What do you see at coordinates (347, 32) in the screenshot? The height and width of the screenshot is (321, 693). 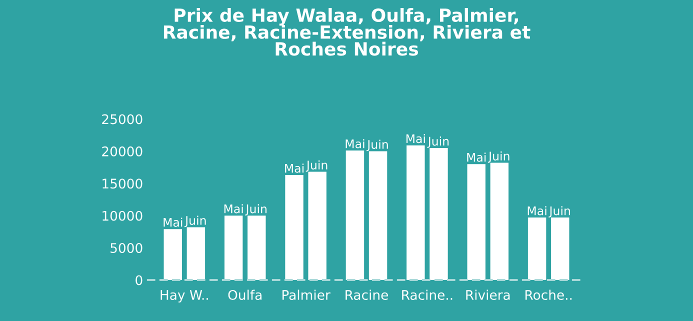 I see `chart-title: Prix de Hay Walaa, Oulfa, Palmier, Racine, Racine-Extension, Riviera et Roches Noires` at bounding box center [347, 32].